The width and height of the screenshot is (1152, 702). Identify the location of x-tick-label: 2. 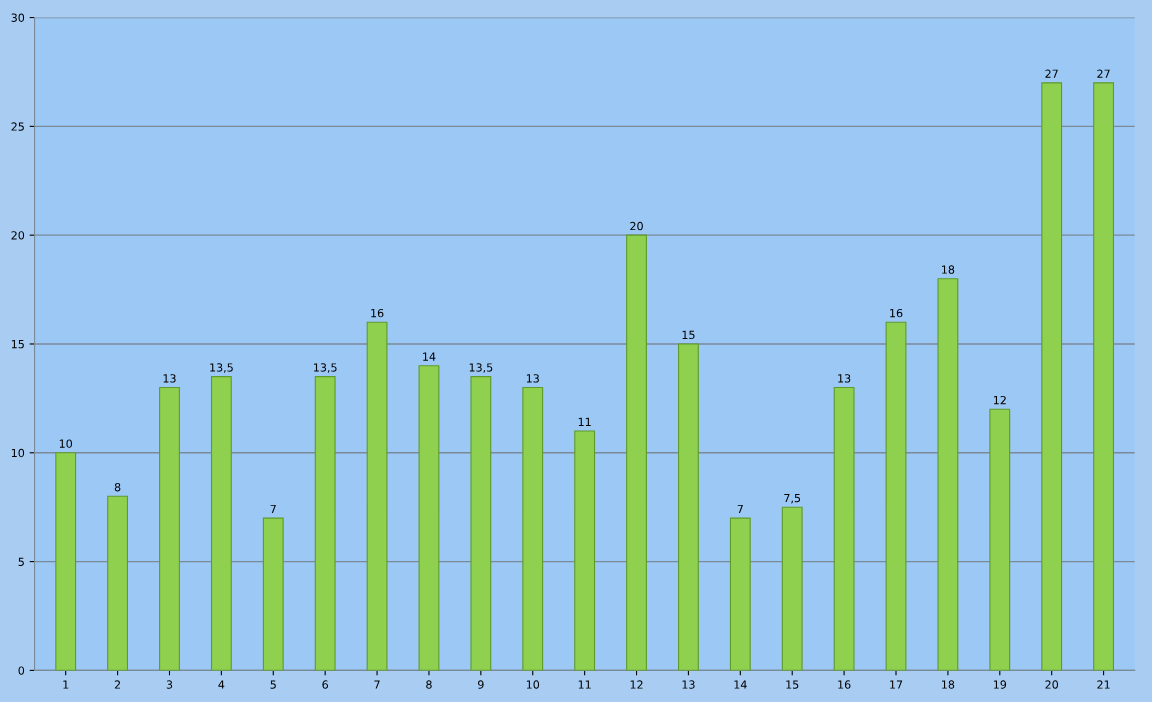
(117, 684).